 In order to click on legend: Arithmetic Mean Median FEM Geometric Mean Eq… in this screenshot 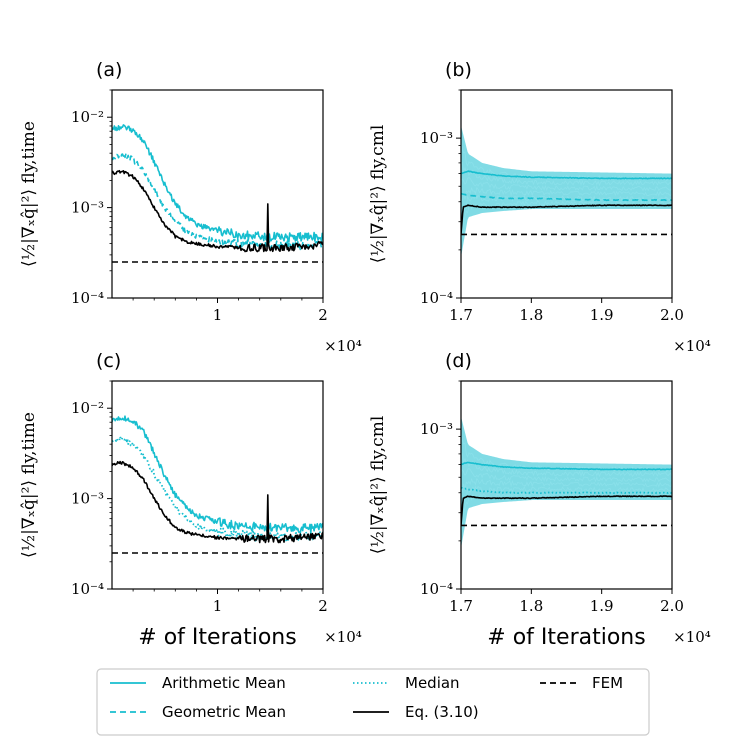, I will do `click(373, 702)`.